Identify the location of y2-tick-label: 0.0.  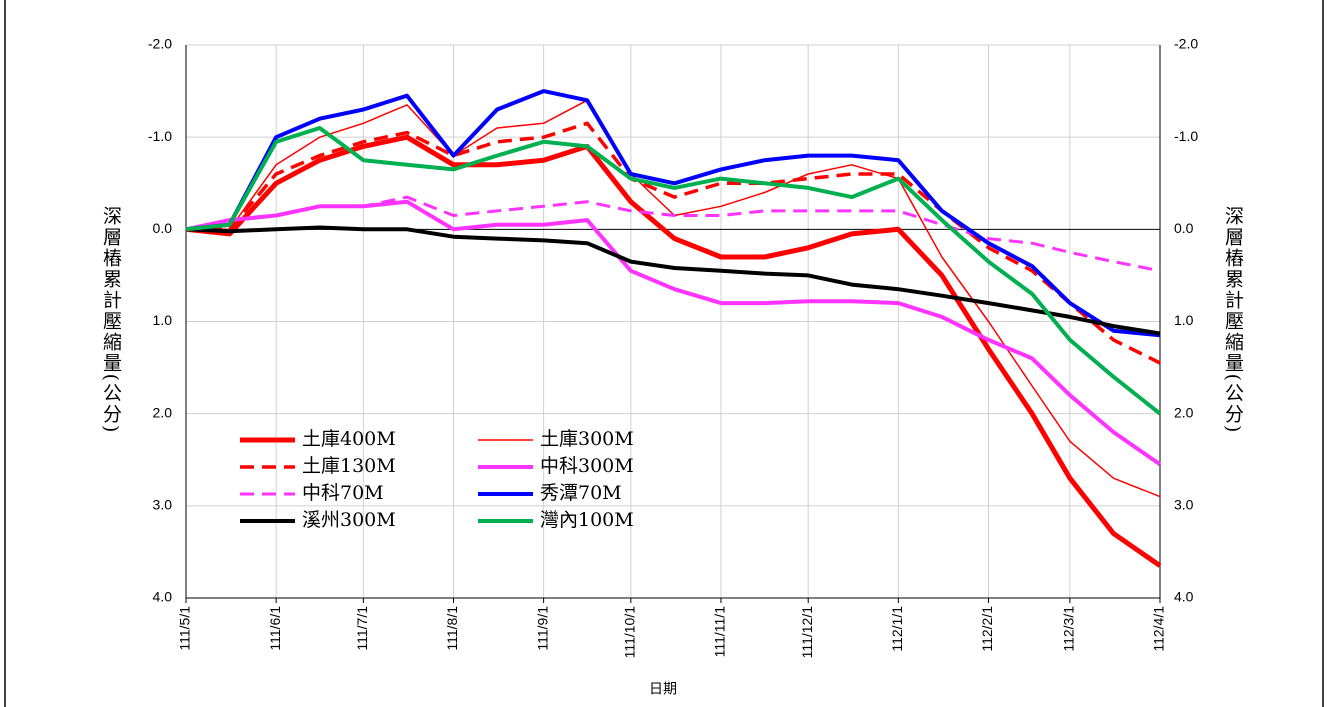
(1184, 228).